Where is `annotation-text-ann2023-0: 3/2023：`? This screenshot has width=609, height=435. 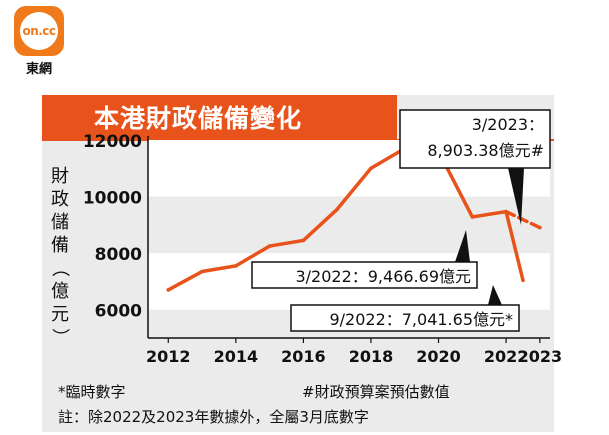 annotation-text-ann2023-0: 3/2023： is located at coordinates (508, 124).